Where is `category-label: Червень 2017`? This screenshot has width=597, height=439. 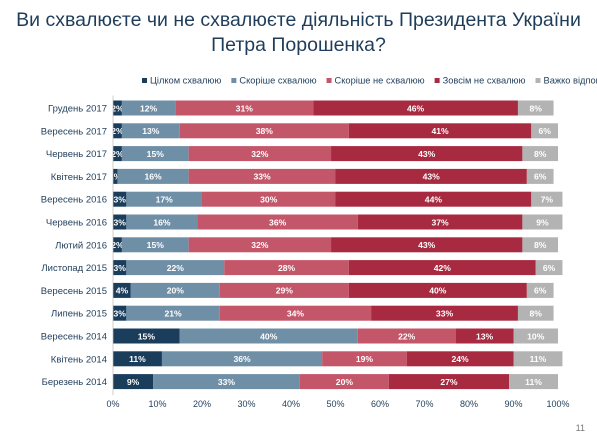
category-label: Червень 2017 is located at coordinates (76, 154).